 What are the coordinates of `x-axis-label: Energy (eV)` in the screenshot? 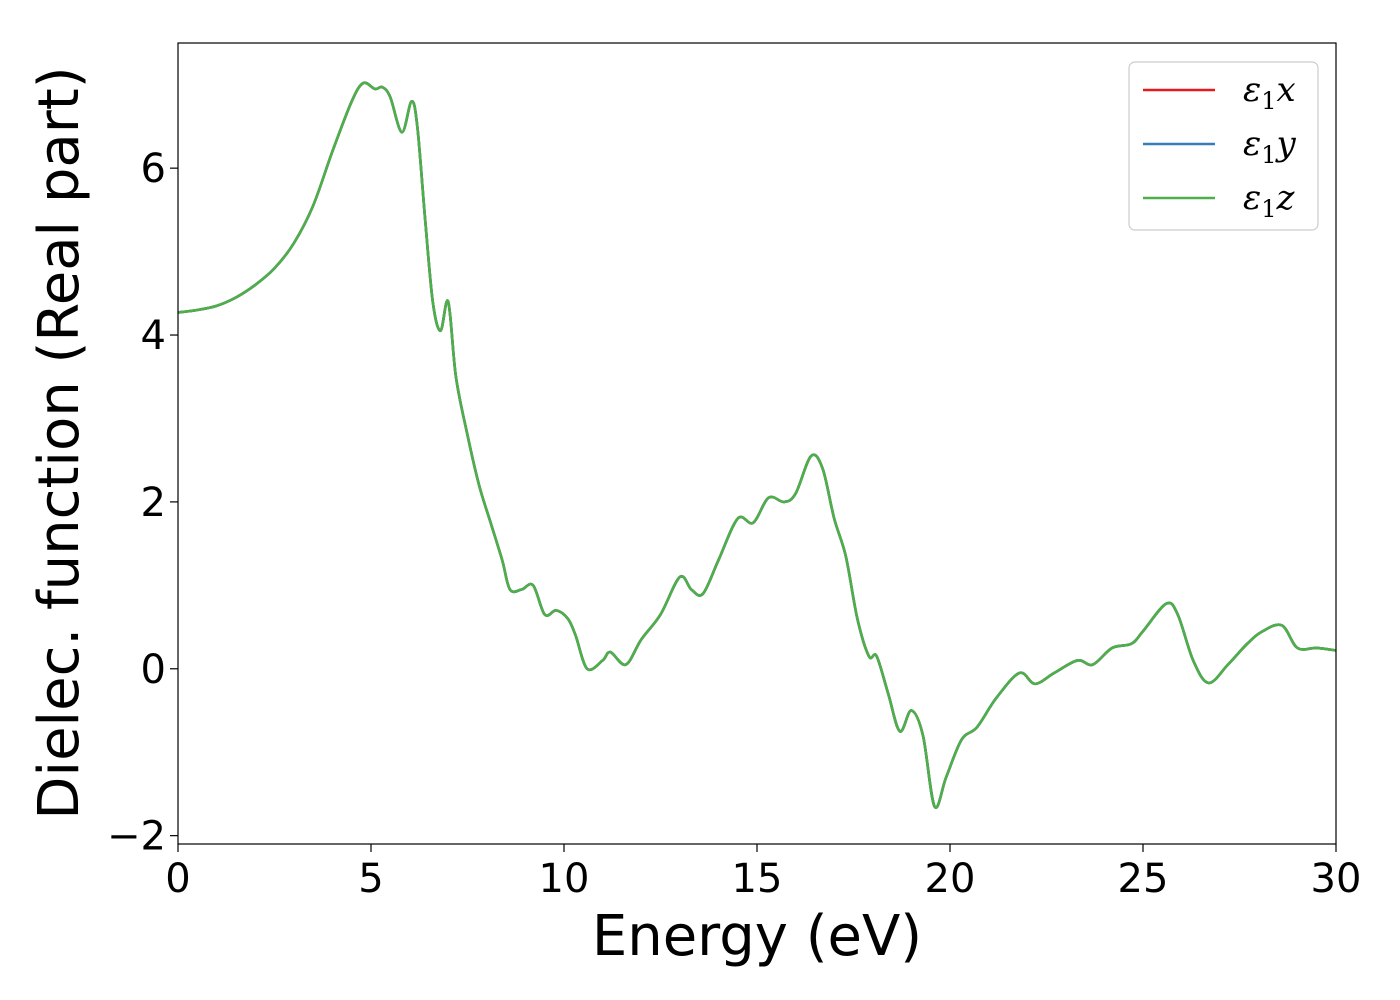 It's located at (757, 936).